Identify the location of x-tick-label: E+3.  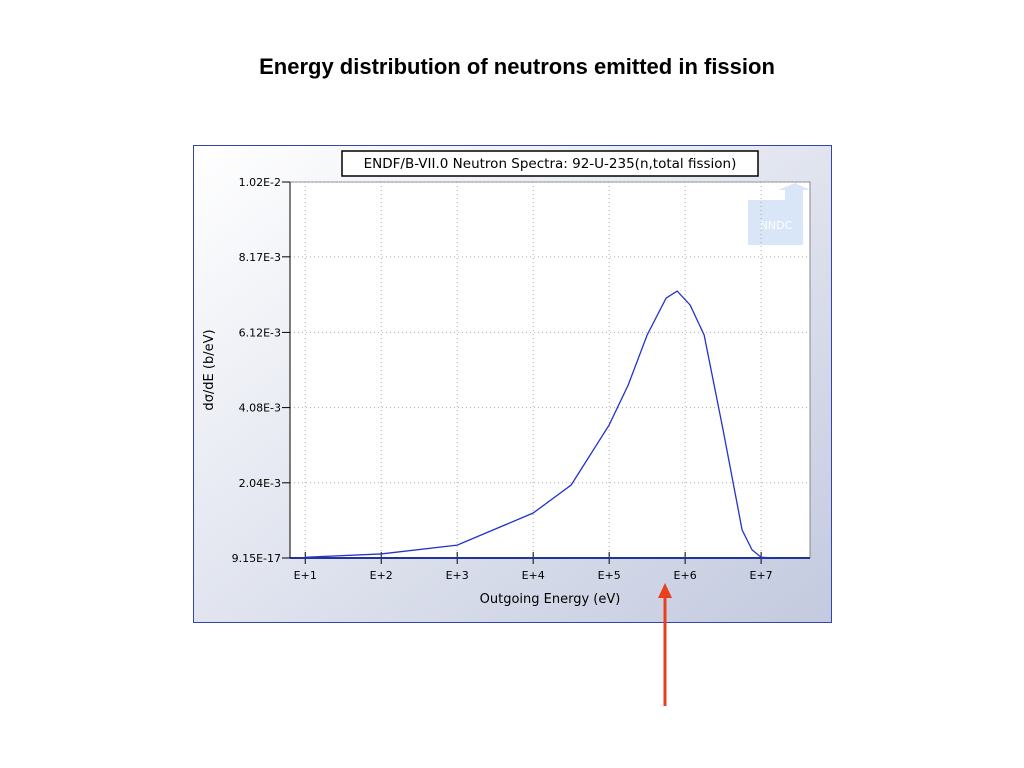
(457, 575).